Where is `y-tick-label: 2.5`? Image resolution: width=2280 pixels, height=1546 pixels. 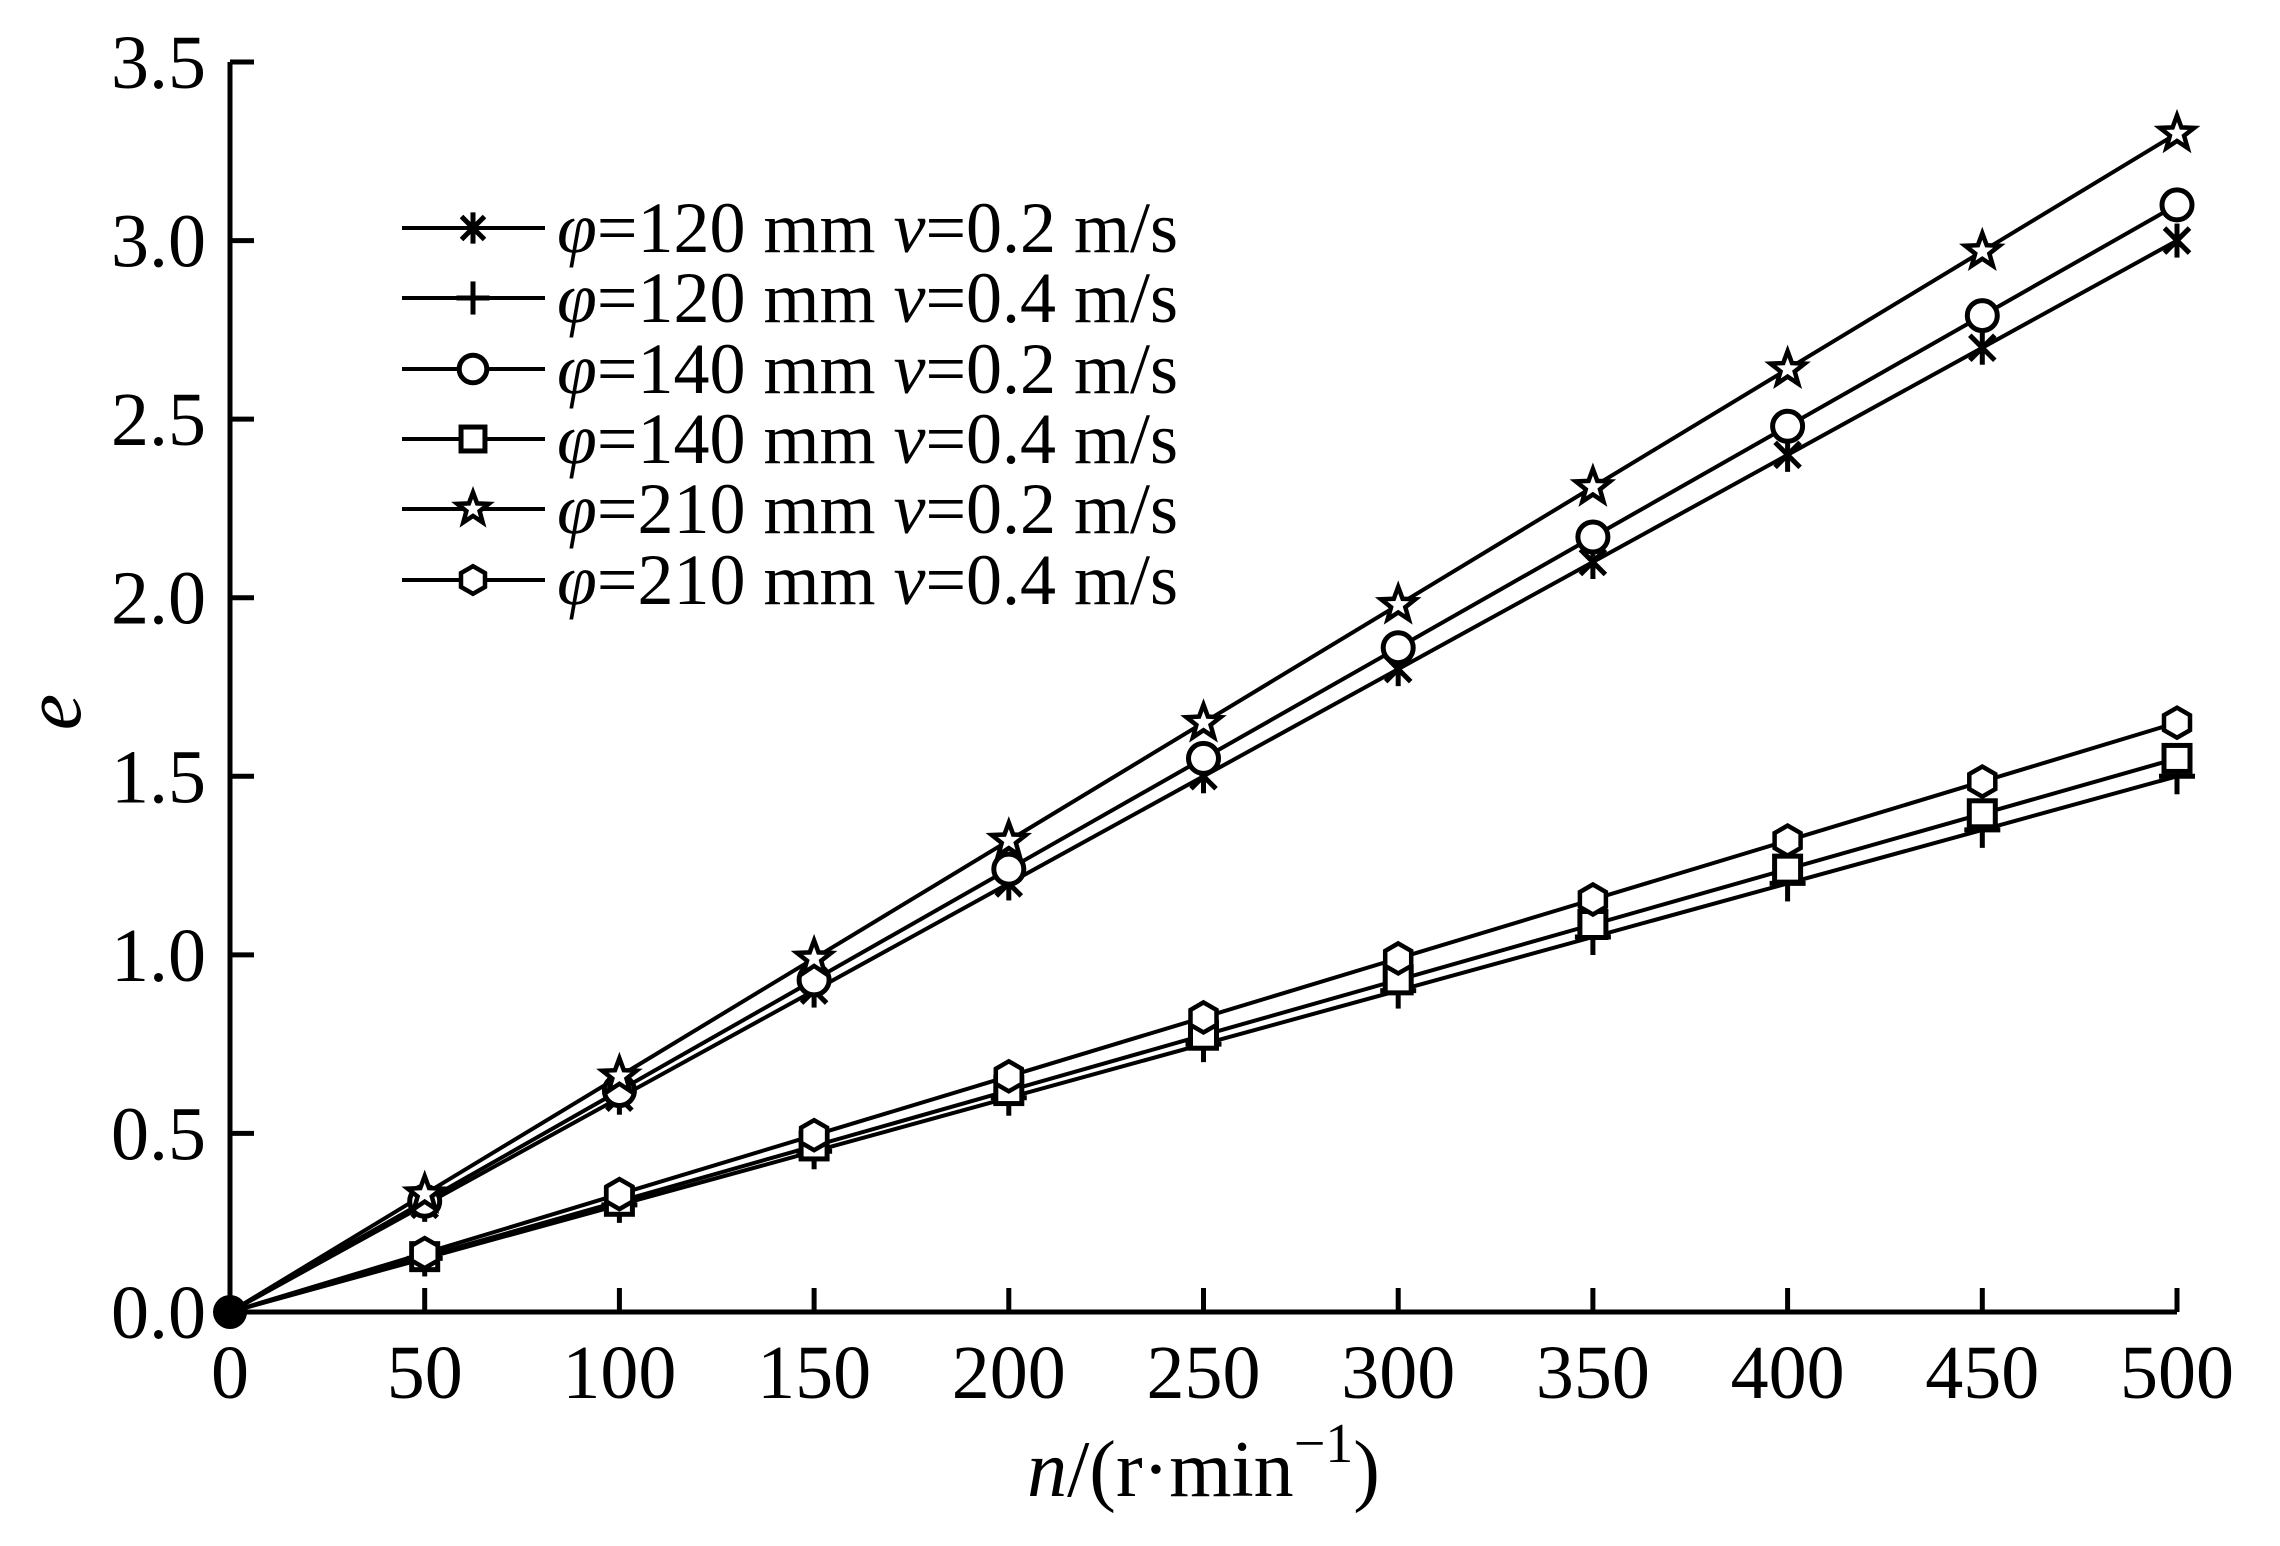
y-tick-label: 2.5 is located at coordinates (158, 420).